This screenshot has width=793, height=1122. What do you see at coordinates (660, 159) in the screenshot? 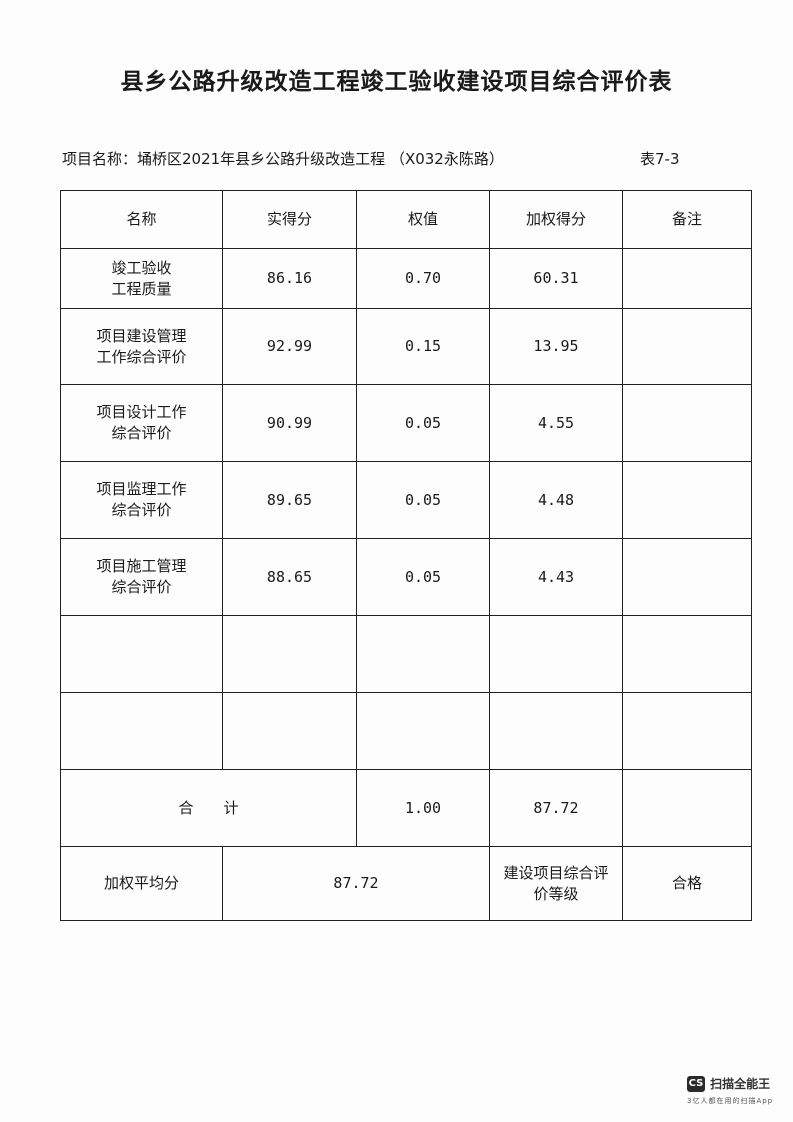
I see `table-number: 表7-3` at bounding box center [660, 159].